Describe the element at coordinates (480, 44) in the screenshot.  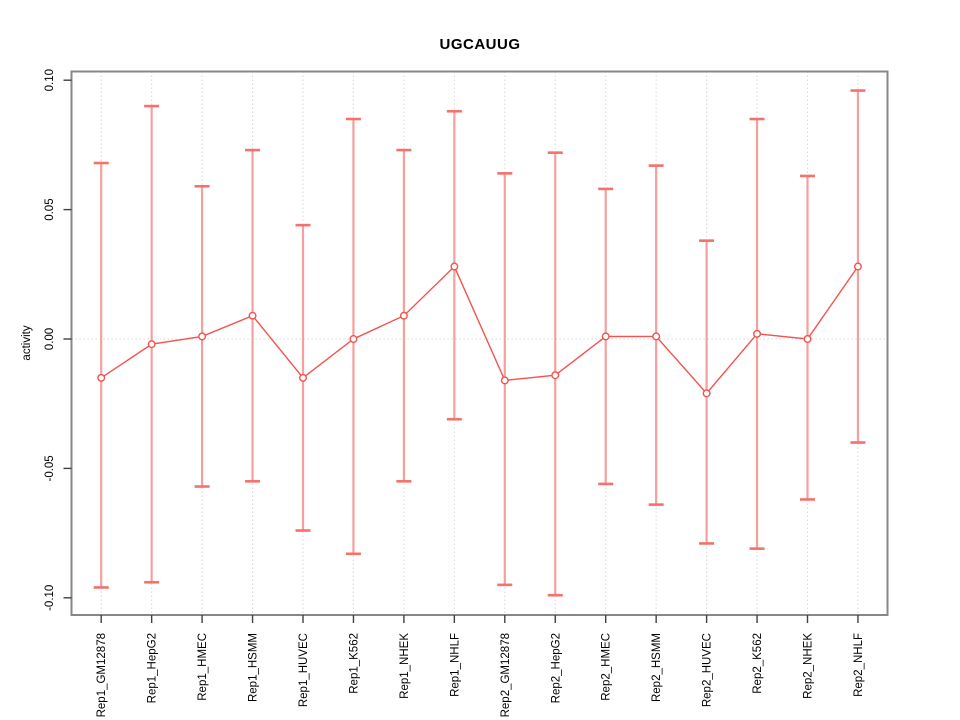
I see `chart-title: UGCAUUG` at that location.